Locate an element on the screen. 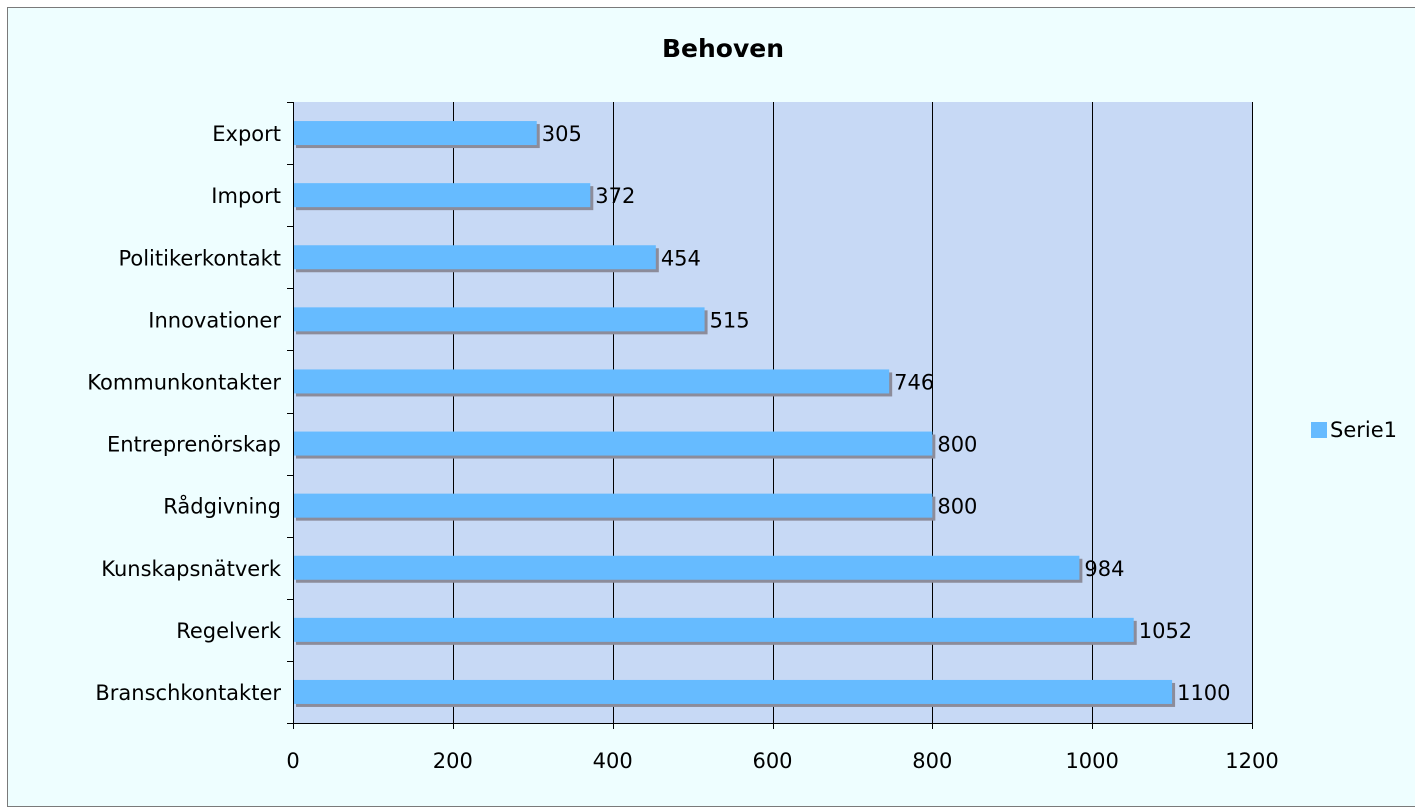 This screenshot has height=808, width=1415. data-label: 984 is located at coordinates (1104, 569).